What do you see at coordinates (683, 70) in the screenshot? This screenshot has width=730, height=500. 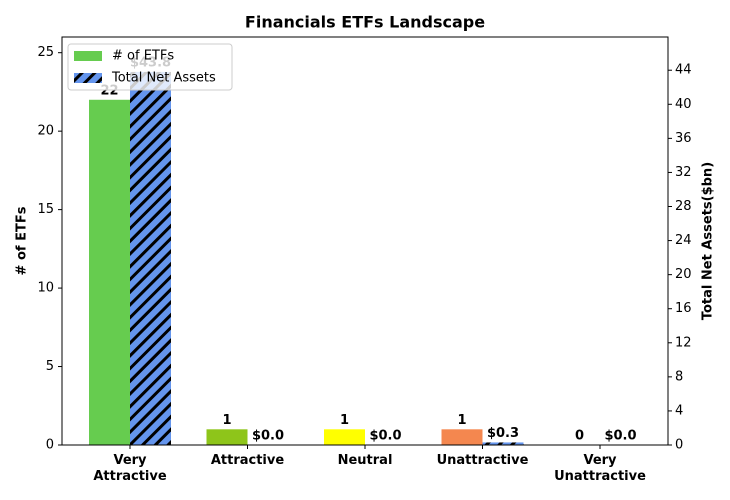 I see `y2-tick-label: 44` at bounding box center [683, 70].